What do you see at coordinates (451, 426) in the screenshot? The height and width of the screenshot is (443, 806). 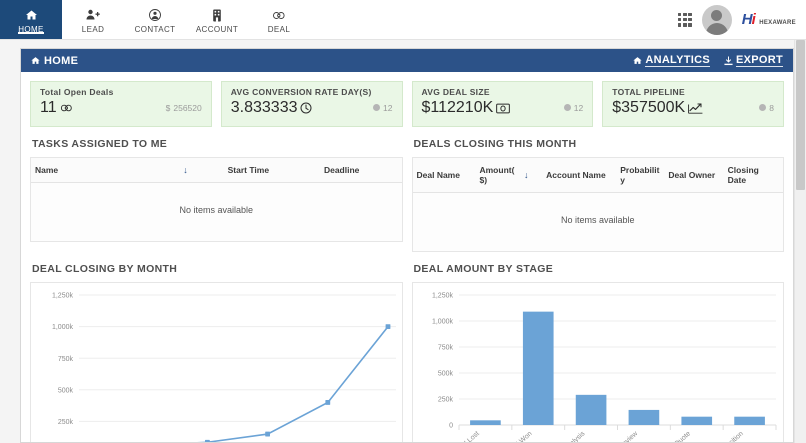 I see `svg-text: 0` at bounding box center [451, 426].